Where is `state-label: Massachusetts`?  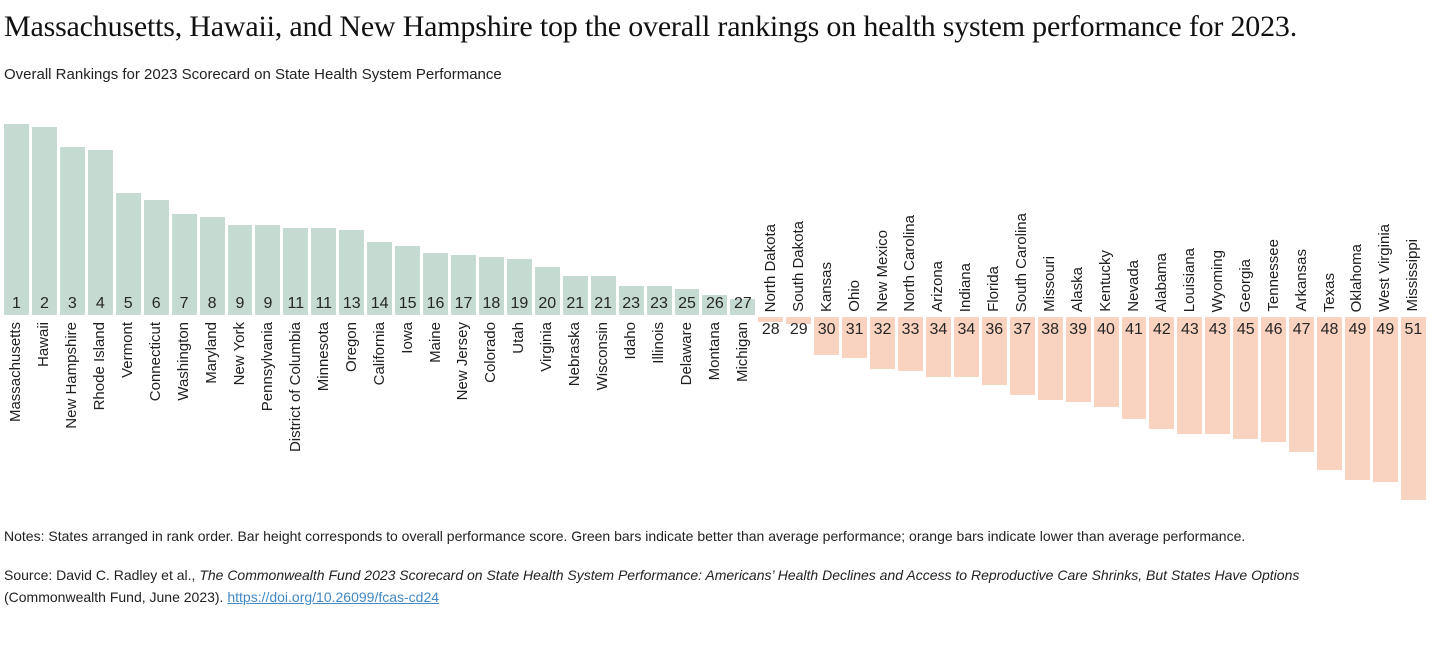
state-label: Massachusetts is located at coordinates (16, 372).